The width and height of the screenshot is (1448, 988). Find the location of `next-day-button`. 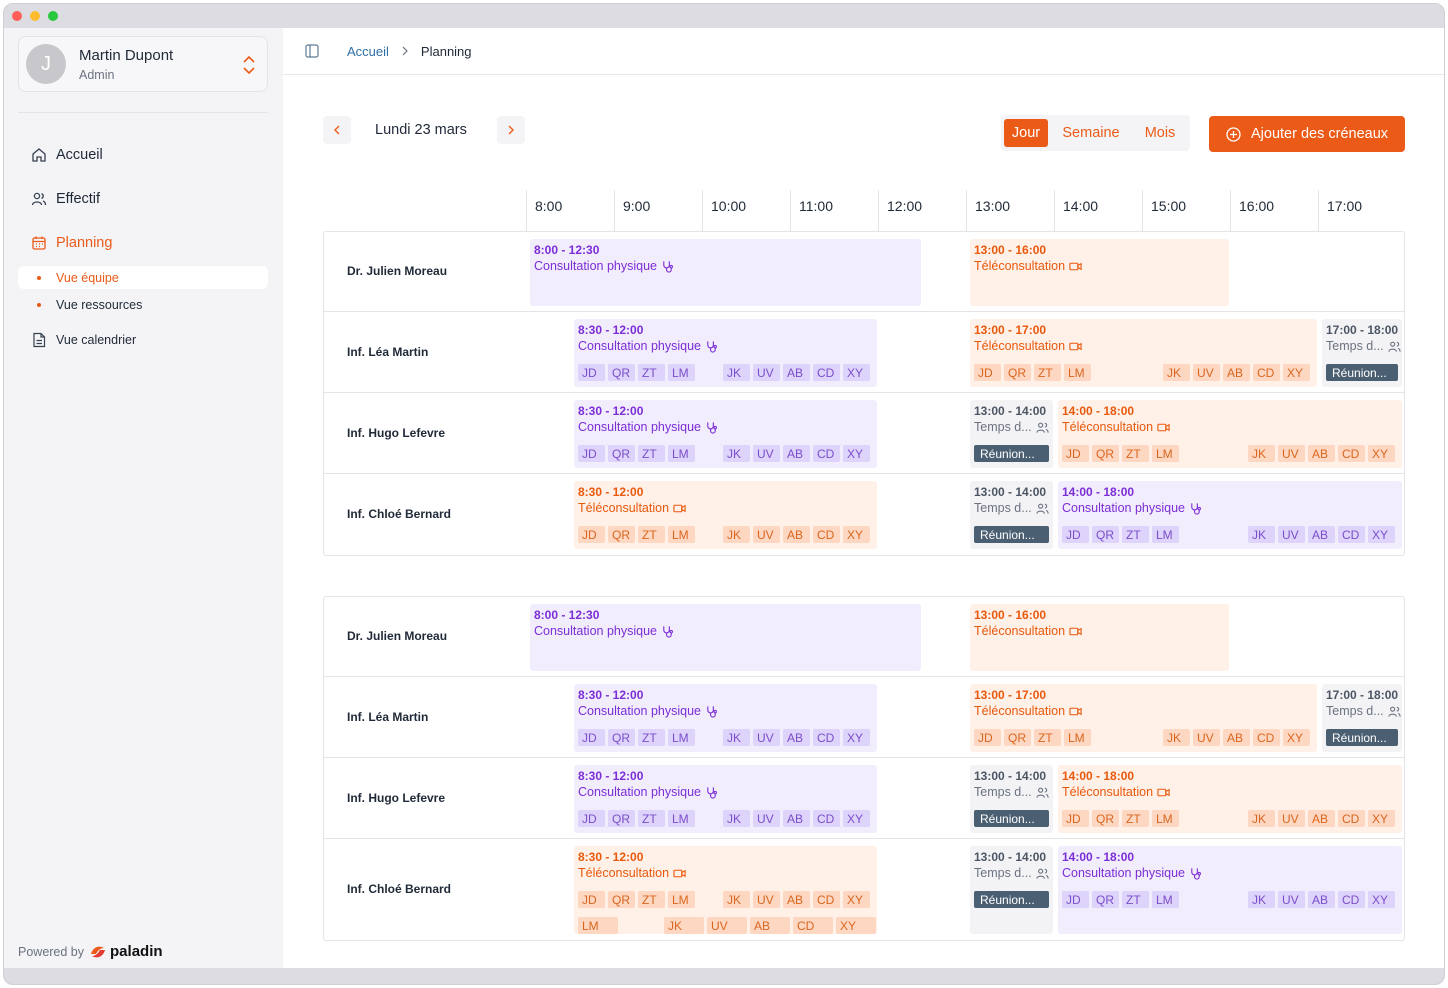

next-day-button is located at coordinates (511, 130).